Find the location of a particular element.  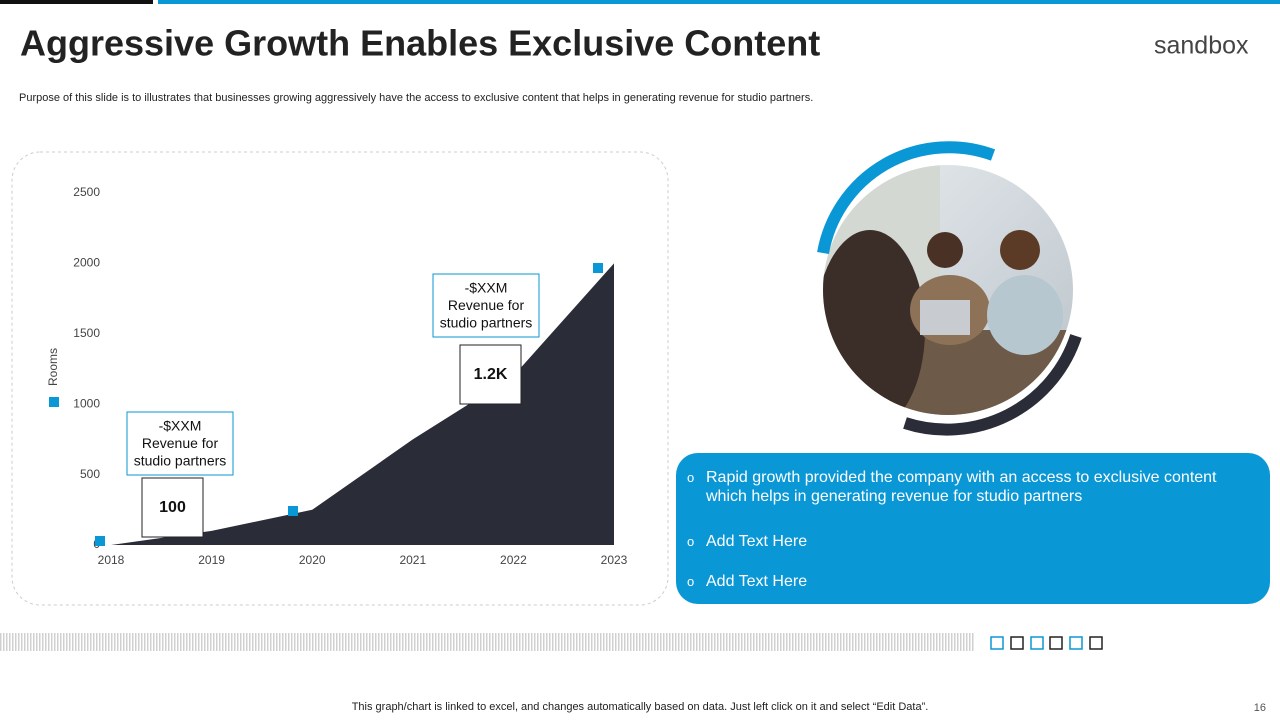

logo: sandbox is located at coordinates (1201, 46).